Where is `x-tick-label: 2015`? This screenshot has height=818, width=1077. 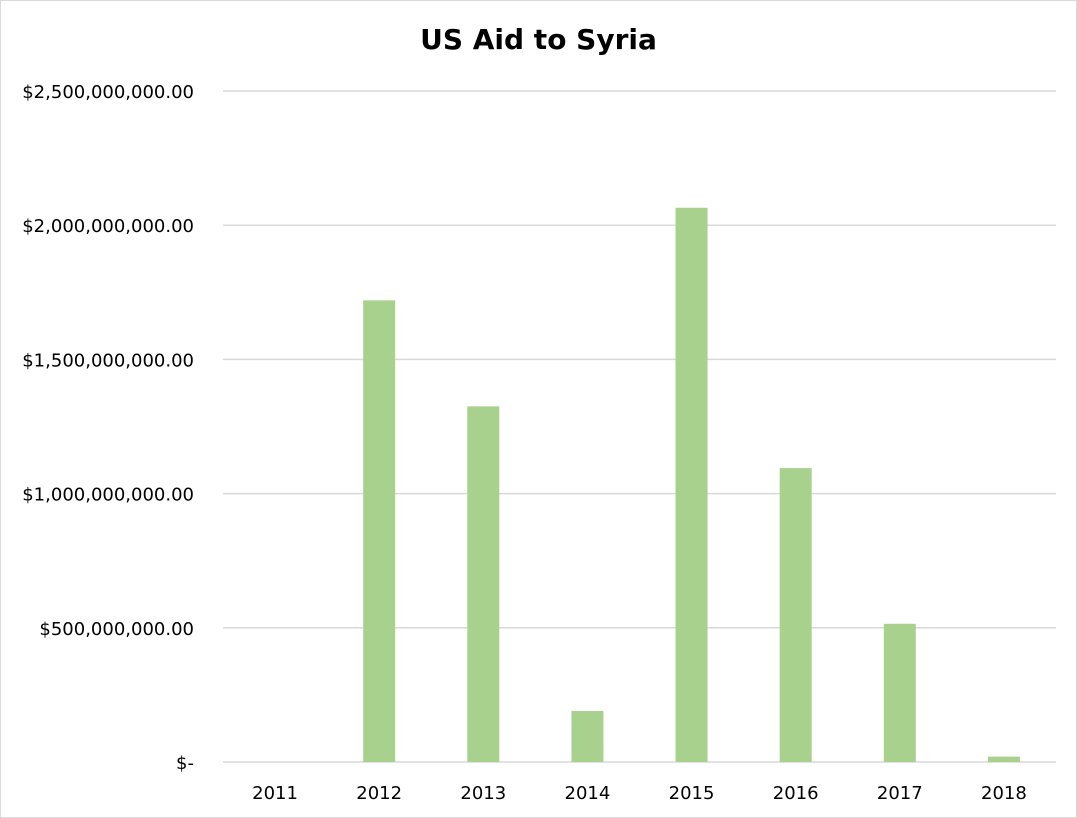 x-tick-label: 2015 is located at coordinates (692, 793).